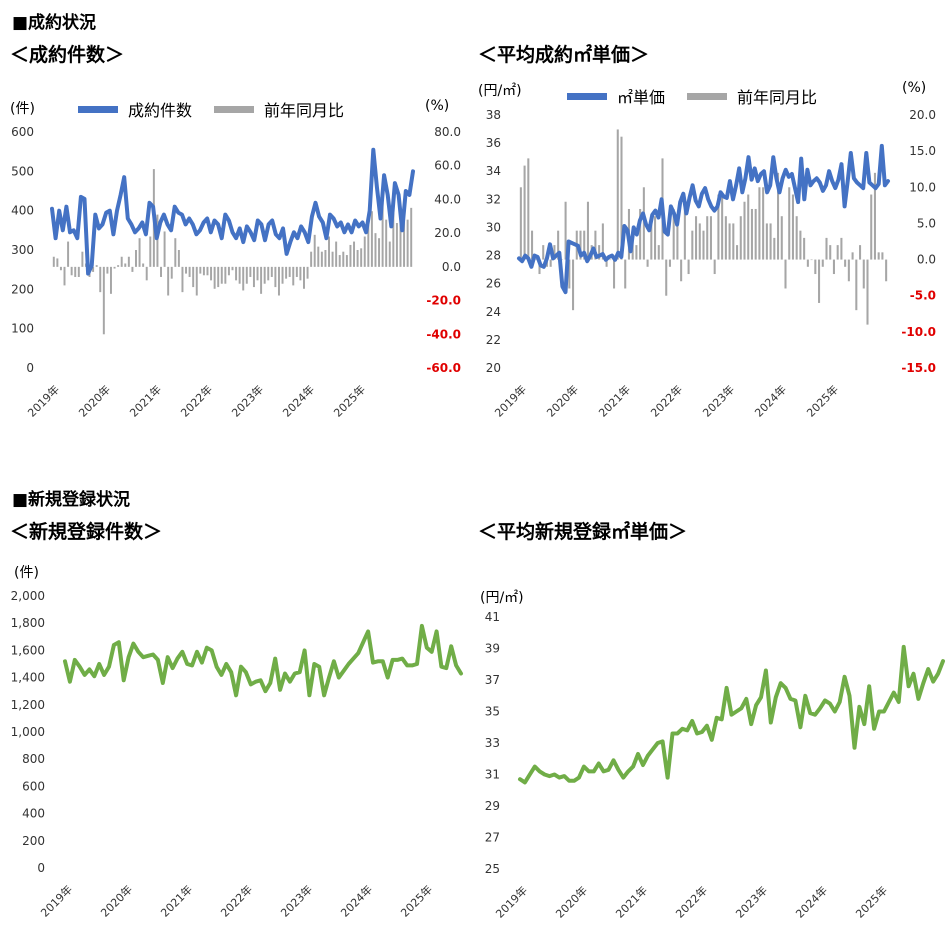 The image size is (950, 942). I want to click on y-tick-label: 1,200, so click(28, 705).